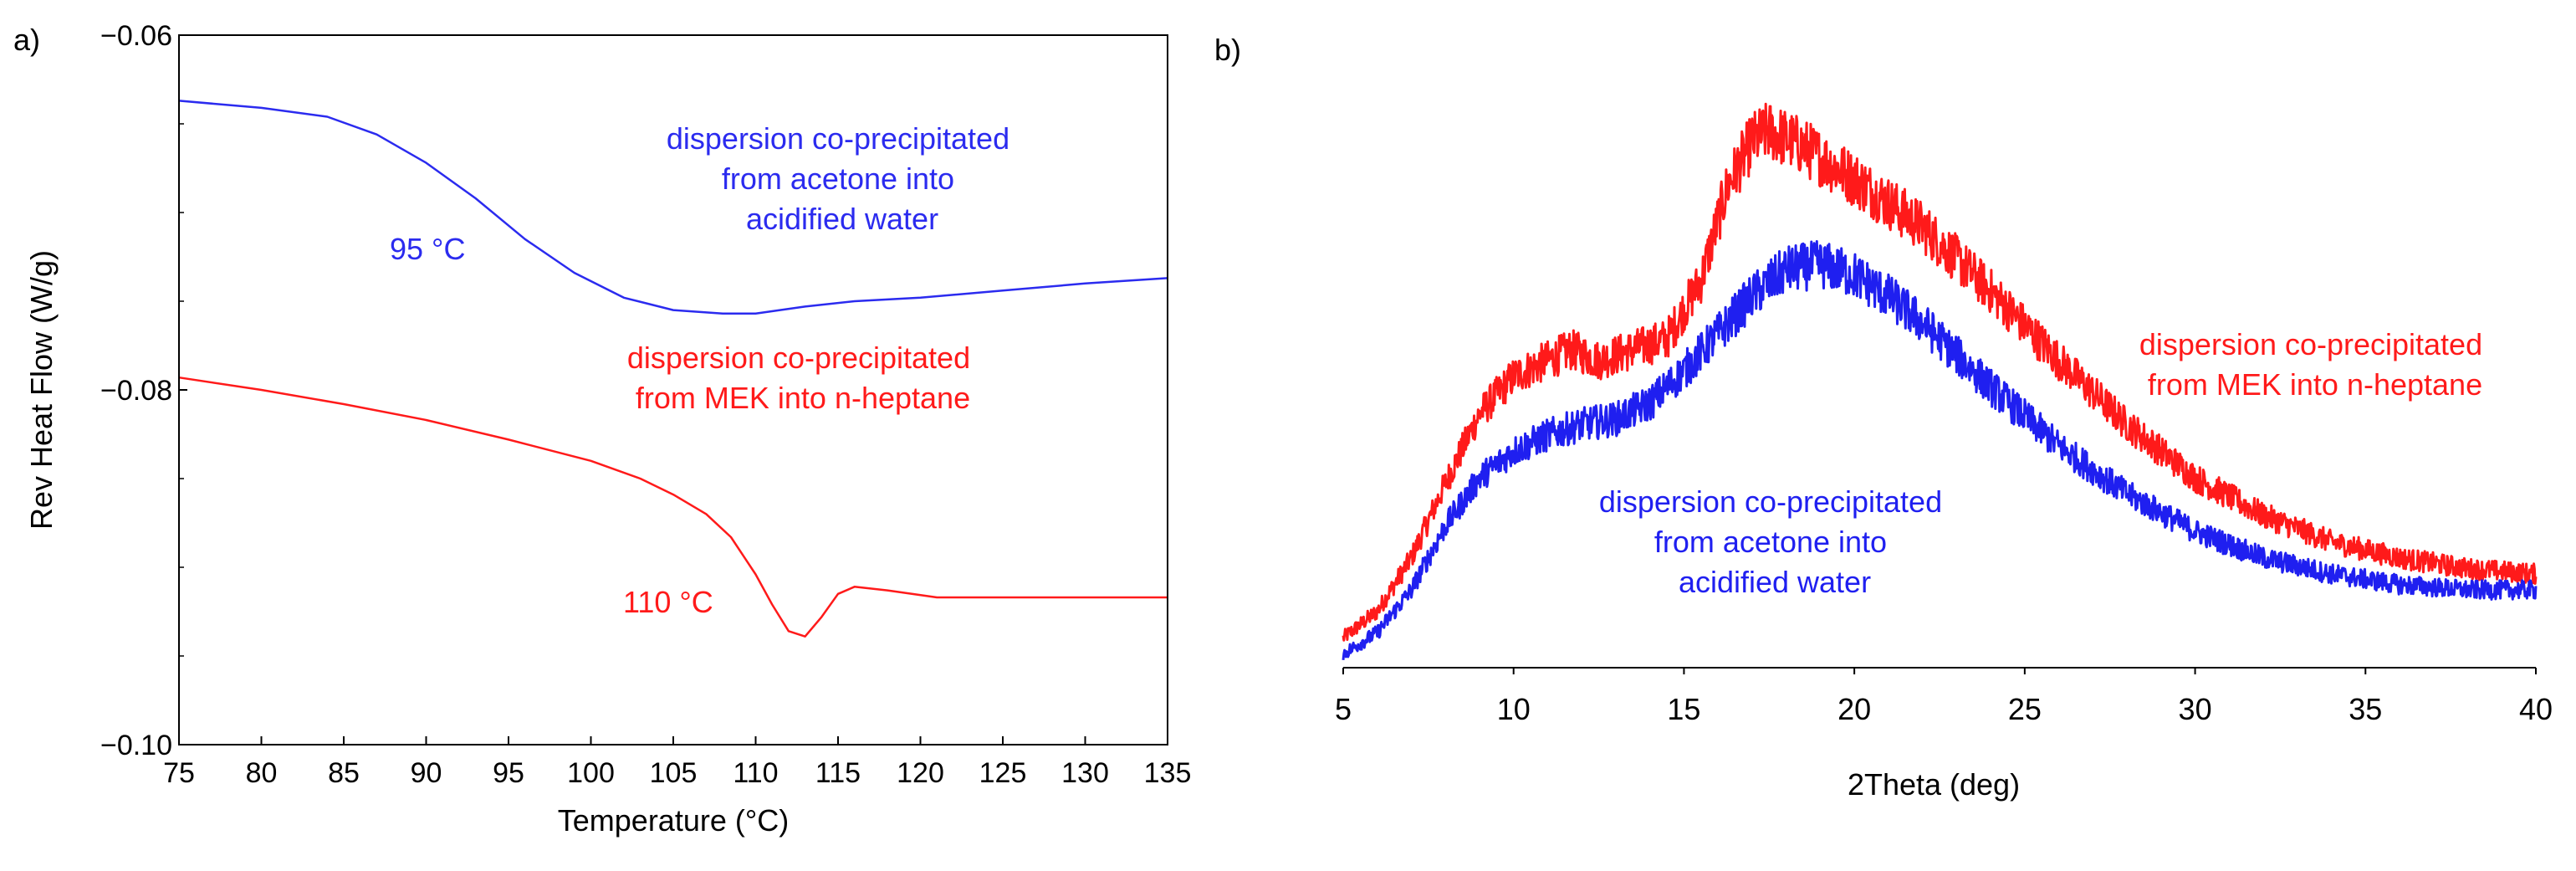 The height and width of the screenshot is (871, 2576). Describe the element at coordinates (1343, 709) in the screenshot. I see `panel-b-x-tick-label: 5` at that location.